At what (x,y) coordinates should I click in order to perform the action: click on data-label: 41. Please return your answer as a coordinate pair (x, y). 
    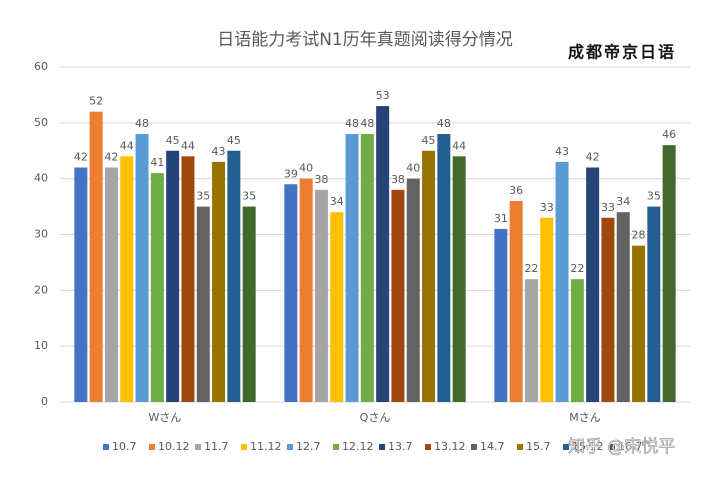
    Looking at the image, I should click on (157, 162).